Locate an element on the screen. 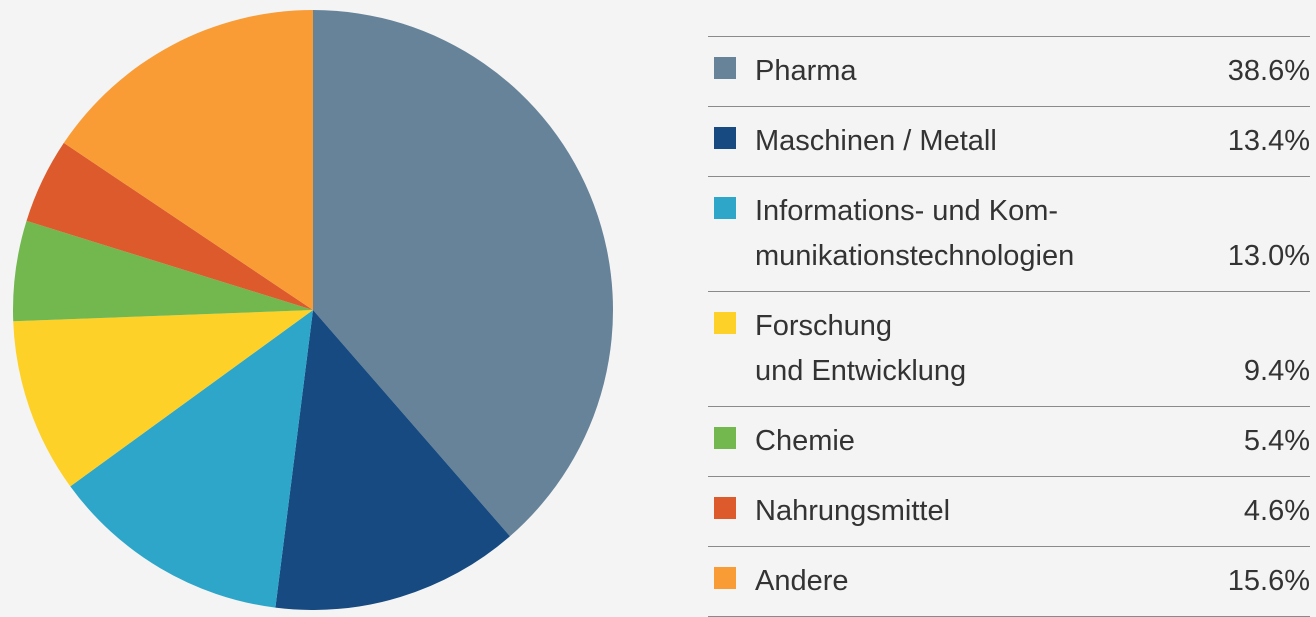 The image size is (1316, 617). legend-label: Nahrungsmittel is located at coordinates (853, 511).